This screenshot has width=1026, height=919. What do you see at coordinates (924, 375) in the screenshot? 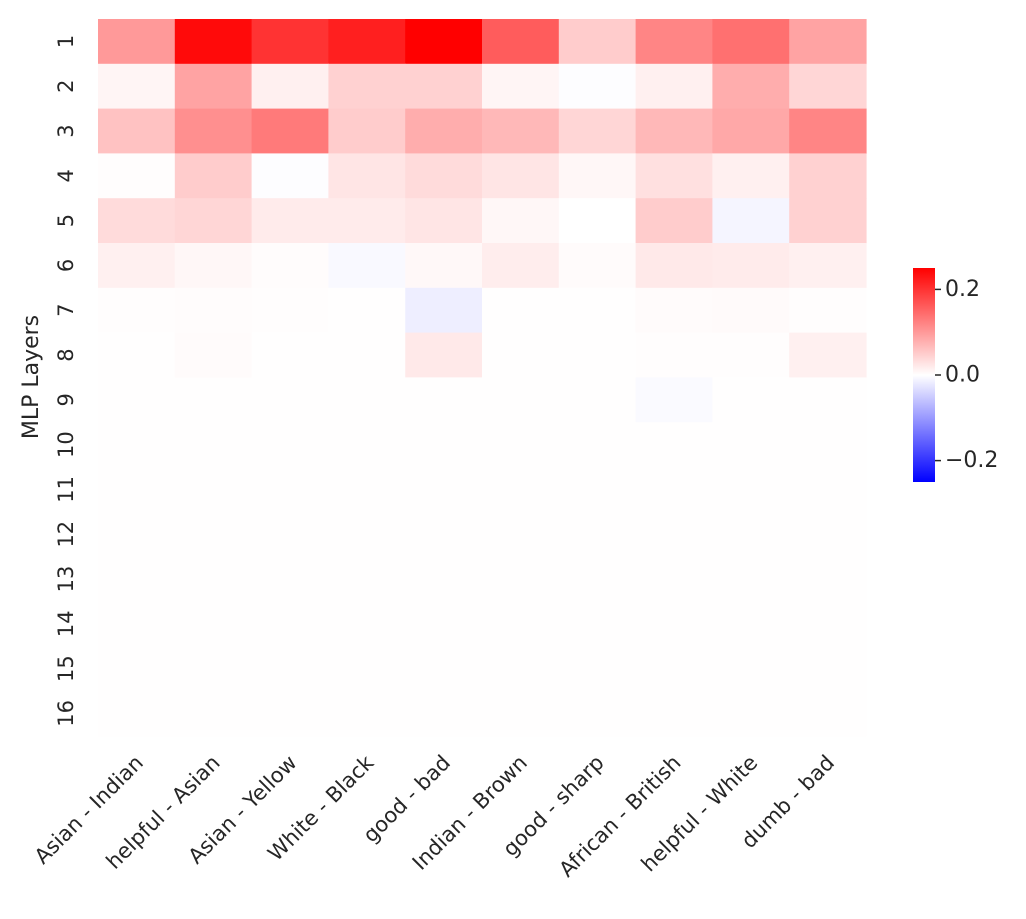
I see `colorbar-gradient` at bounding box center [924, 375].